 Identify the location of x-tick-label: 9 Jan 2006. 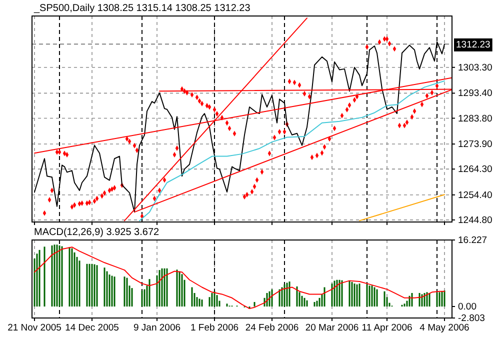
(157, 328).